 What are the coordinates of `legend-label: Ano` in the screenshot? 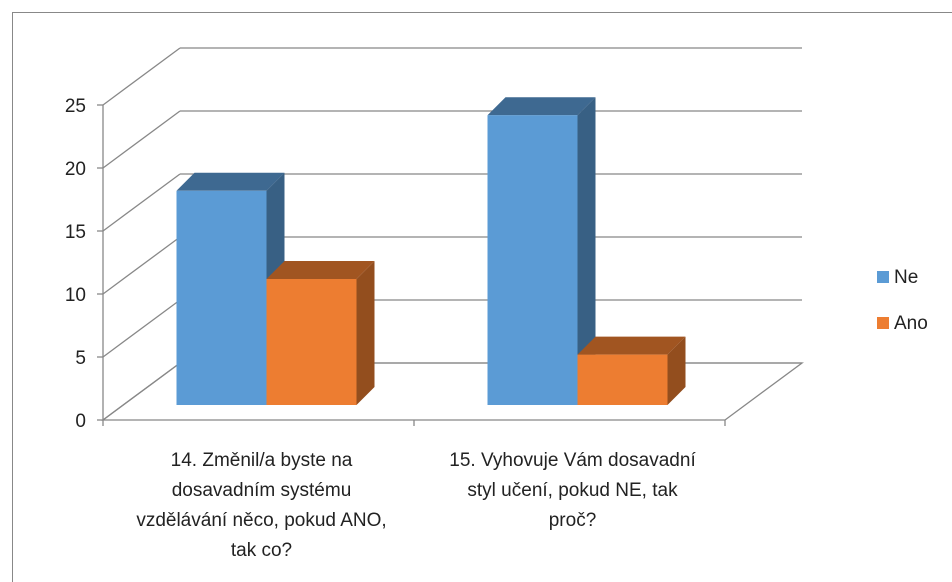 It's located at (911, 323).